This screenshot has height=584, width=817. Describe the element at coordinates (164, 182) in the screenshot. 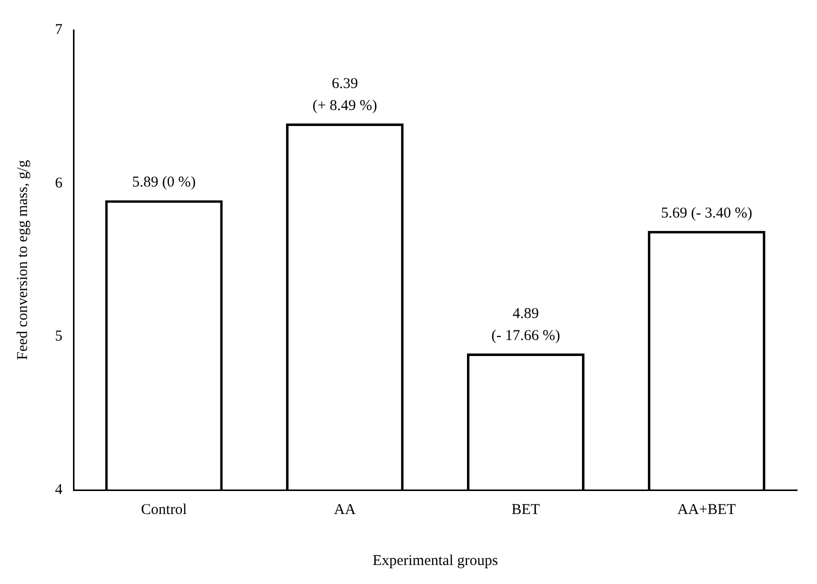

I see `data-label: 5.89 (0 %)` at that location.